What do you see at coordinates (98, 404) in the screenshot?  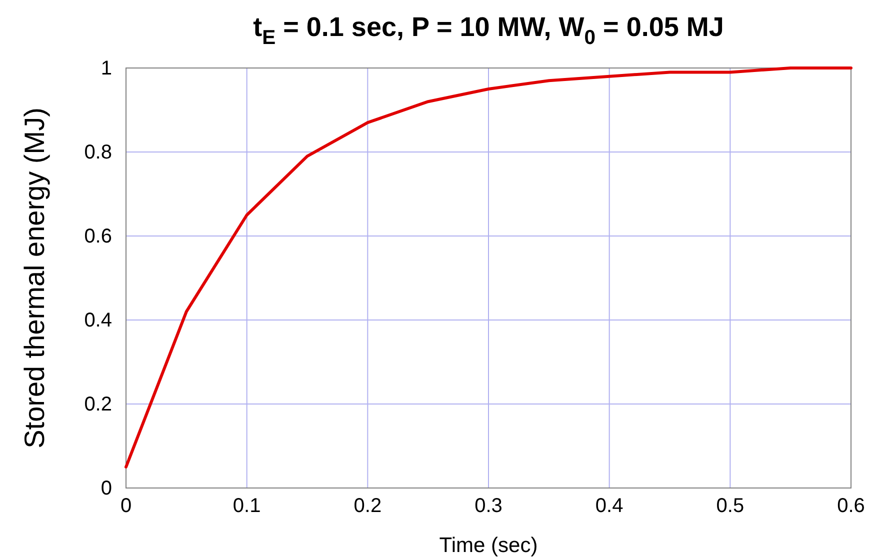 I see `y-tick-label: 0.2` at bounding box center [98, 404].